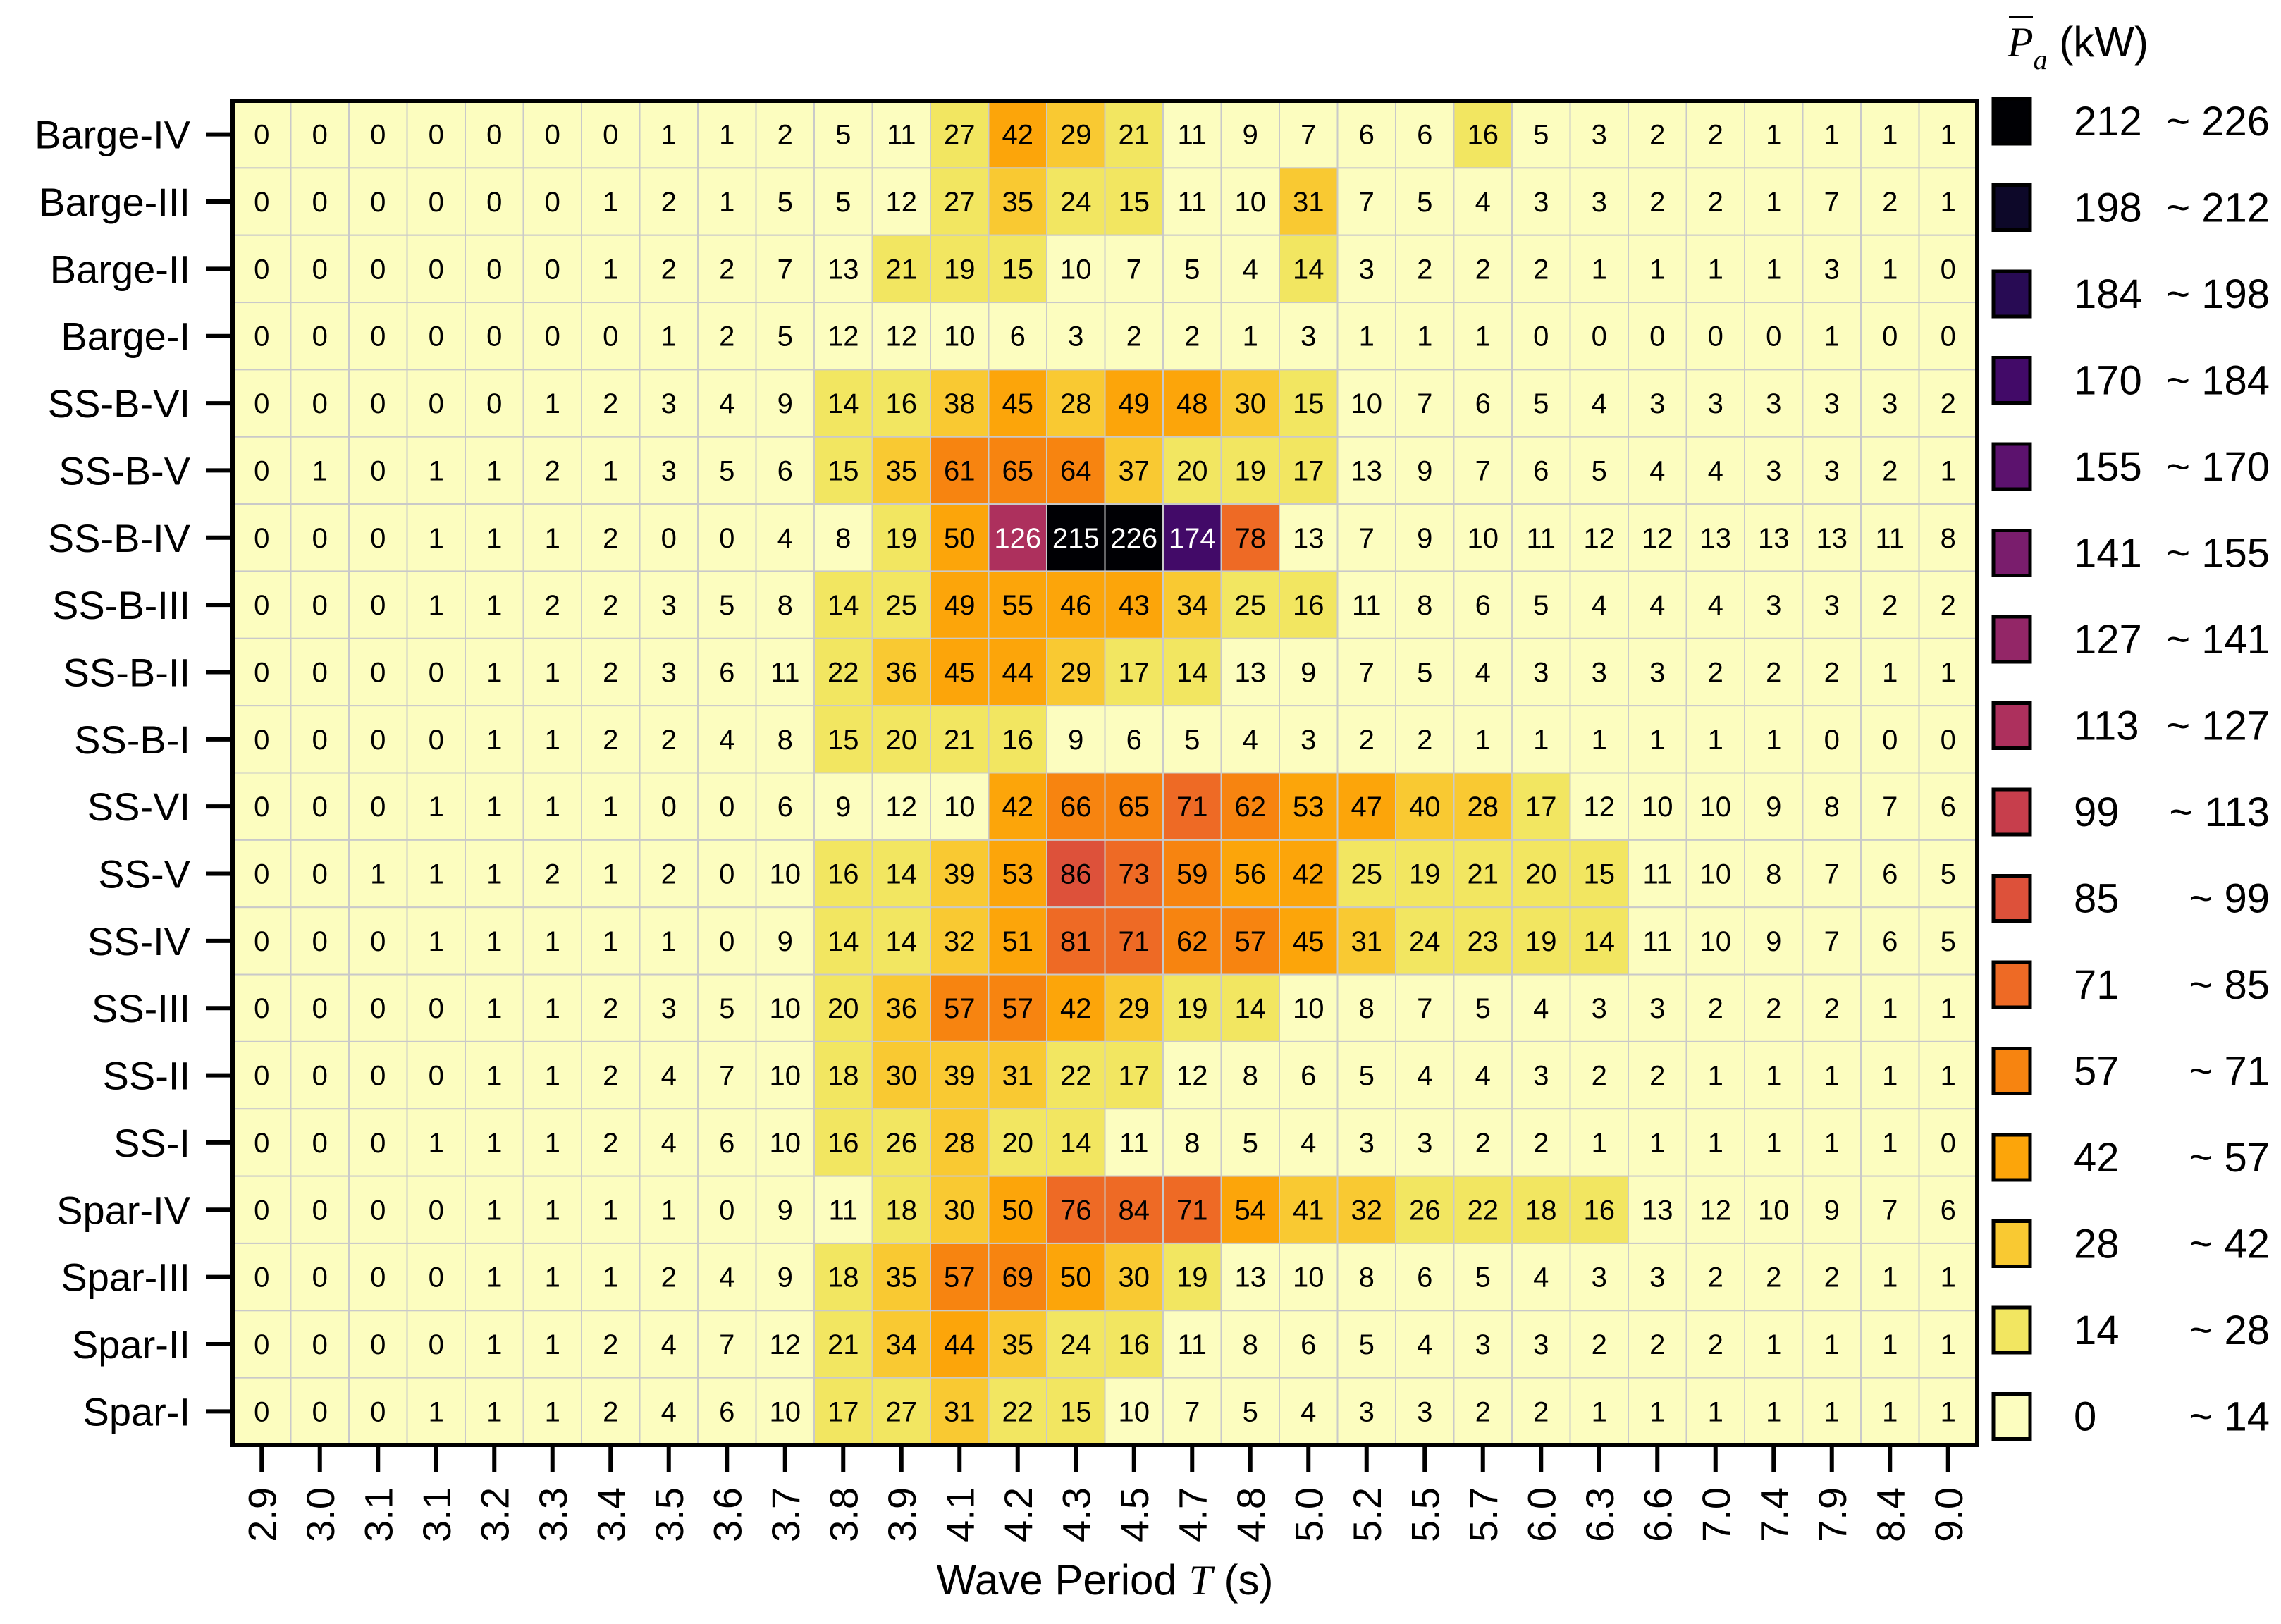 The width and height of the screenshot is (2281, 1624). I want to click on cell-value-label: 44, so click(960, 1345).